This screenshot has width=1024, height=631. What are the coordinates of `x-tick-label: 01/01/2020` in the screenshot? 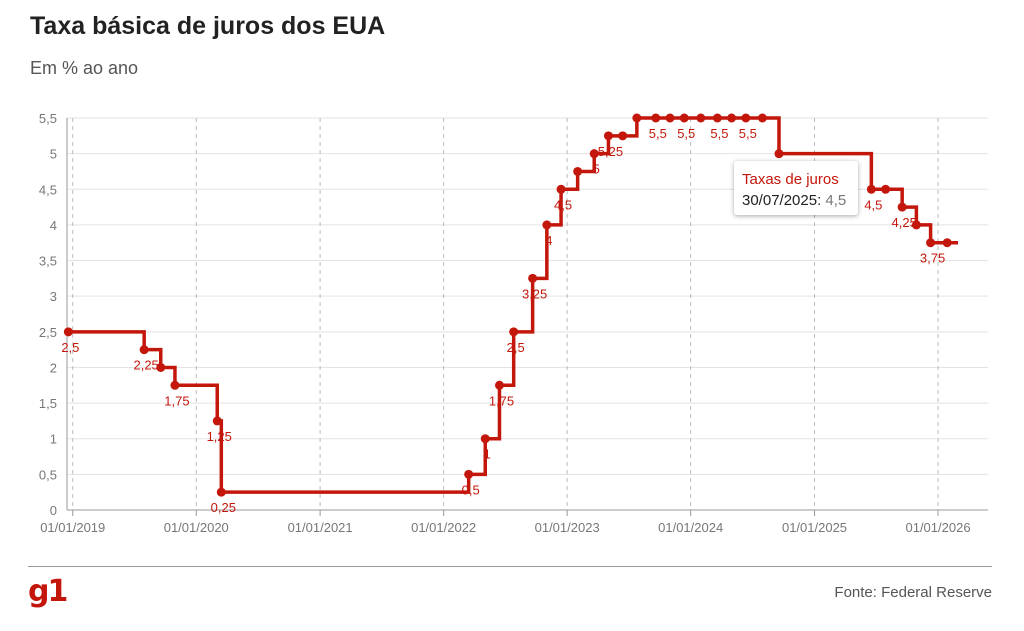 It's located at (196, 527).